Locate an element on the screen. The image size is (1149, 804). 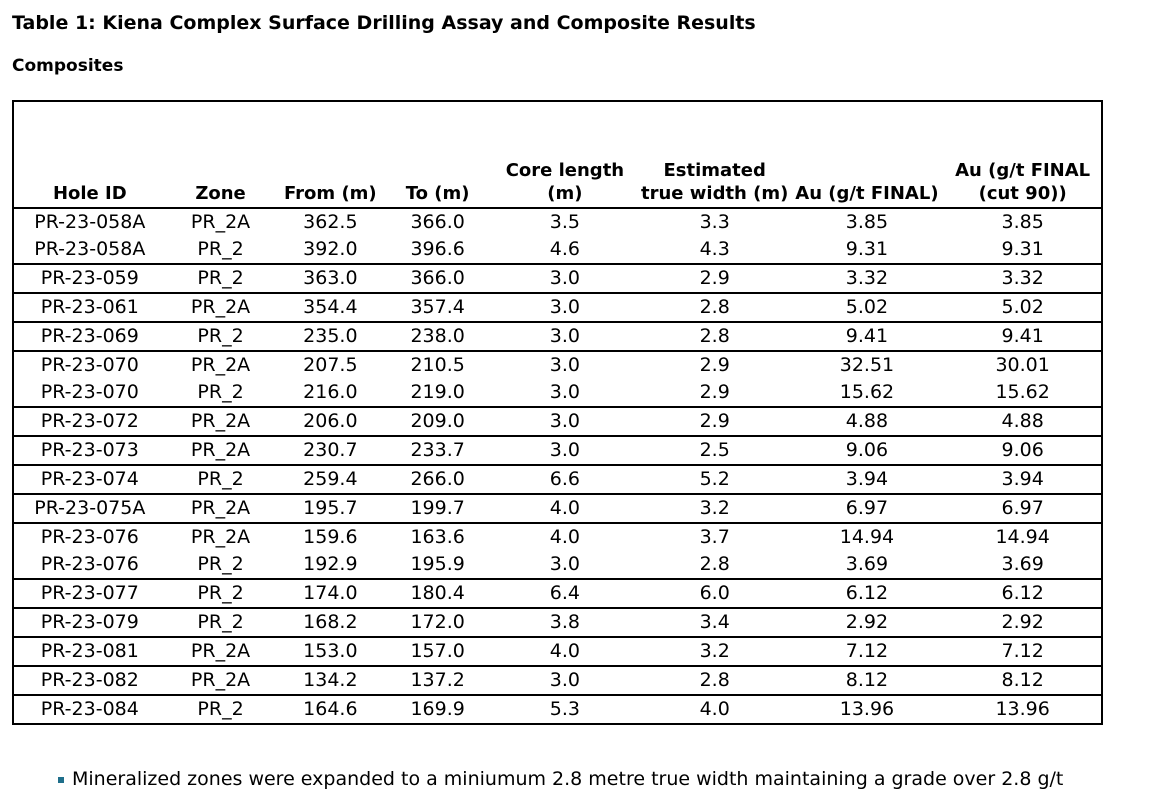
row-group: PR-23-072 PR_2A 206.0 209.0 3.0 2.9 4.88 4.88 is located at coordinates (557, 421).